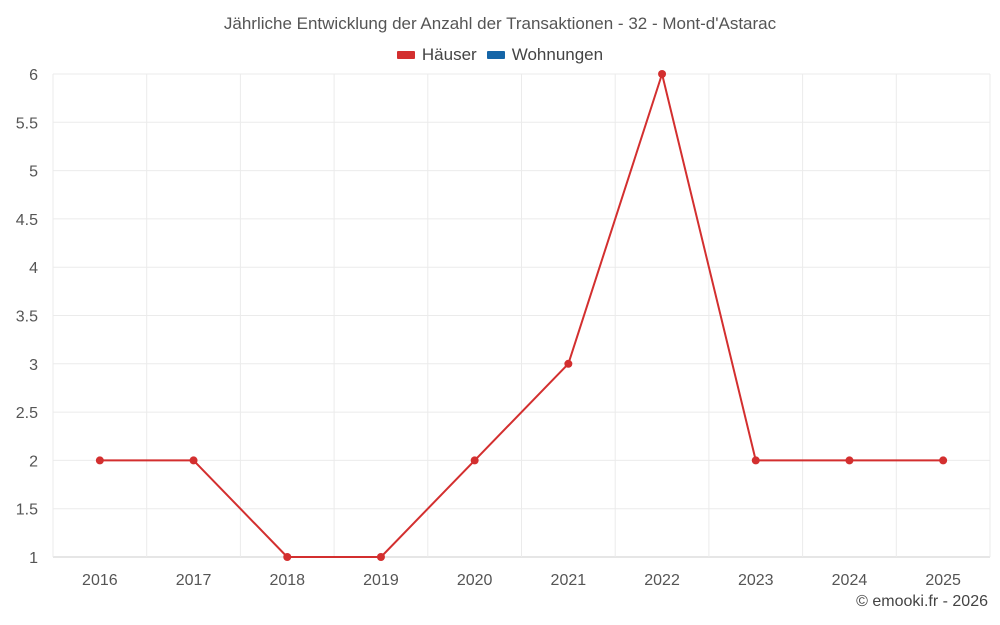  Describe the element at coordinates (405, 55) in the screenshot. I see `legend-swatch-haeuser` at that location.